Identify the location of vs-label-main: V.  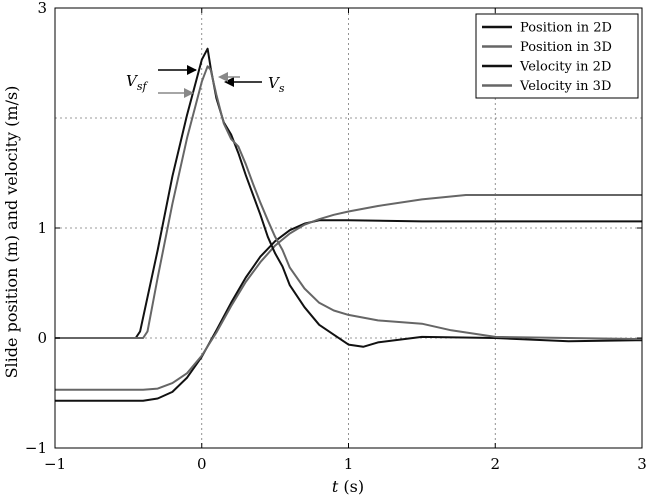
(274, 83).